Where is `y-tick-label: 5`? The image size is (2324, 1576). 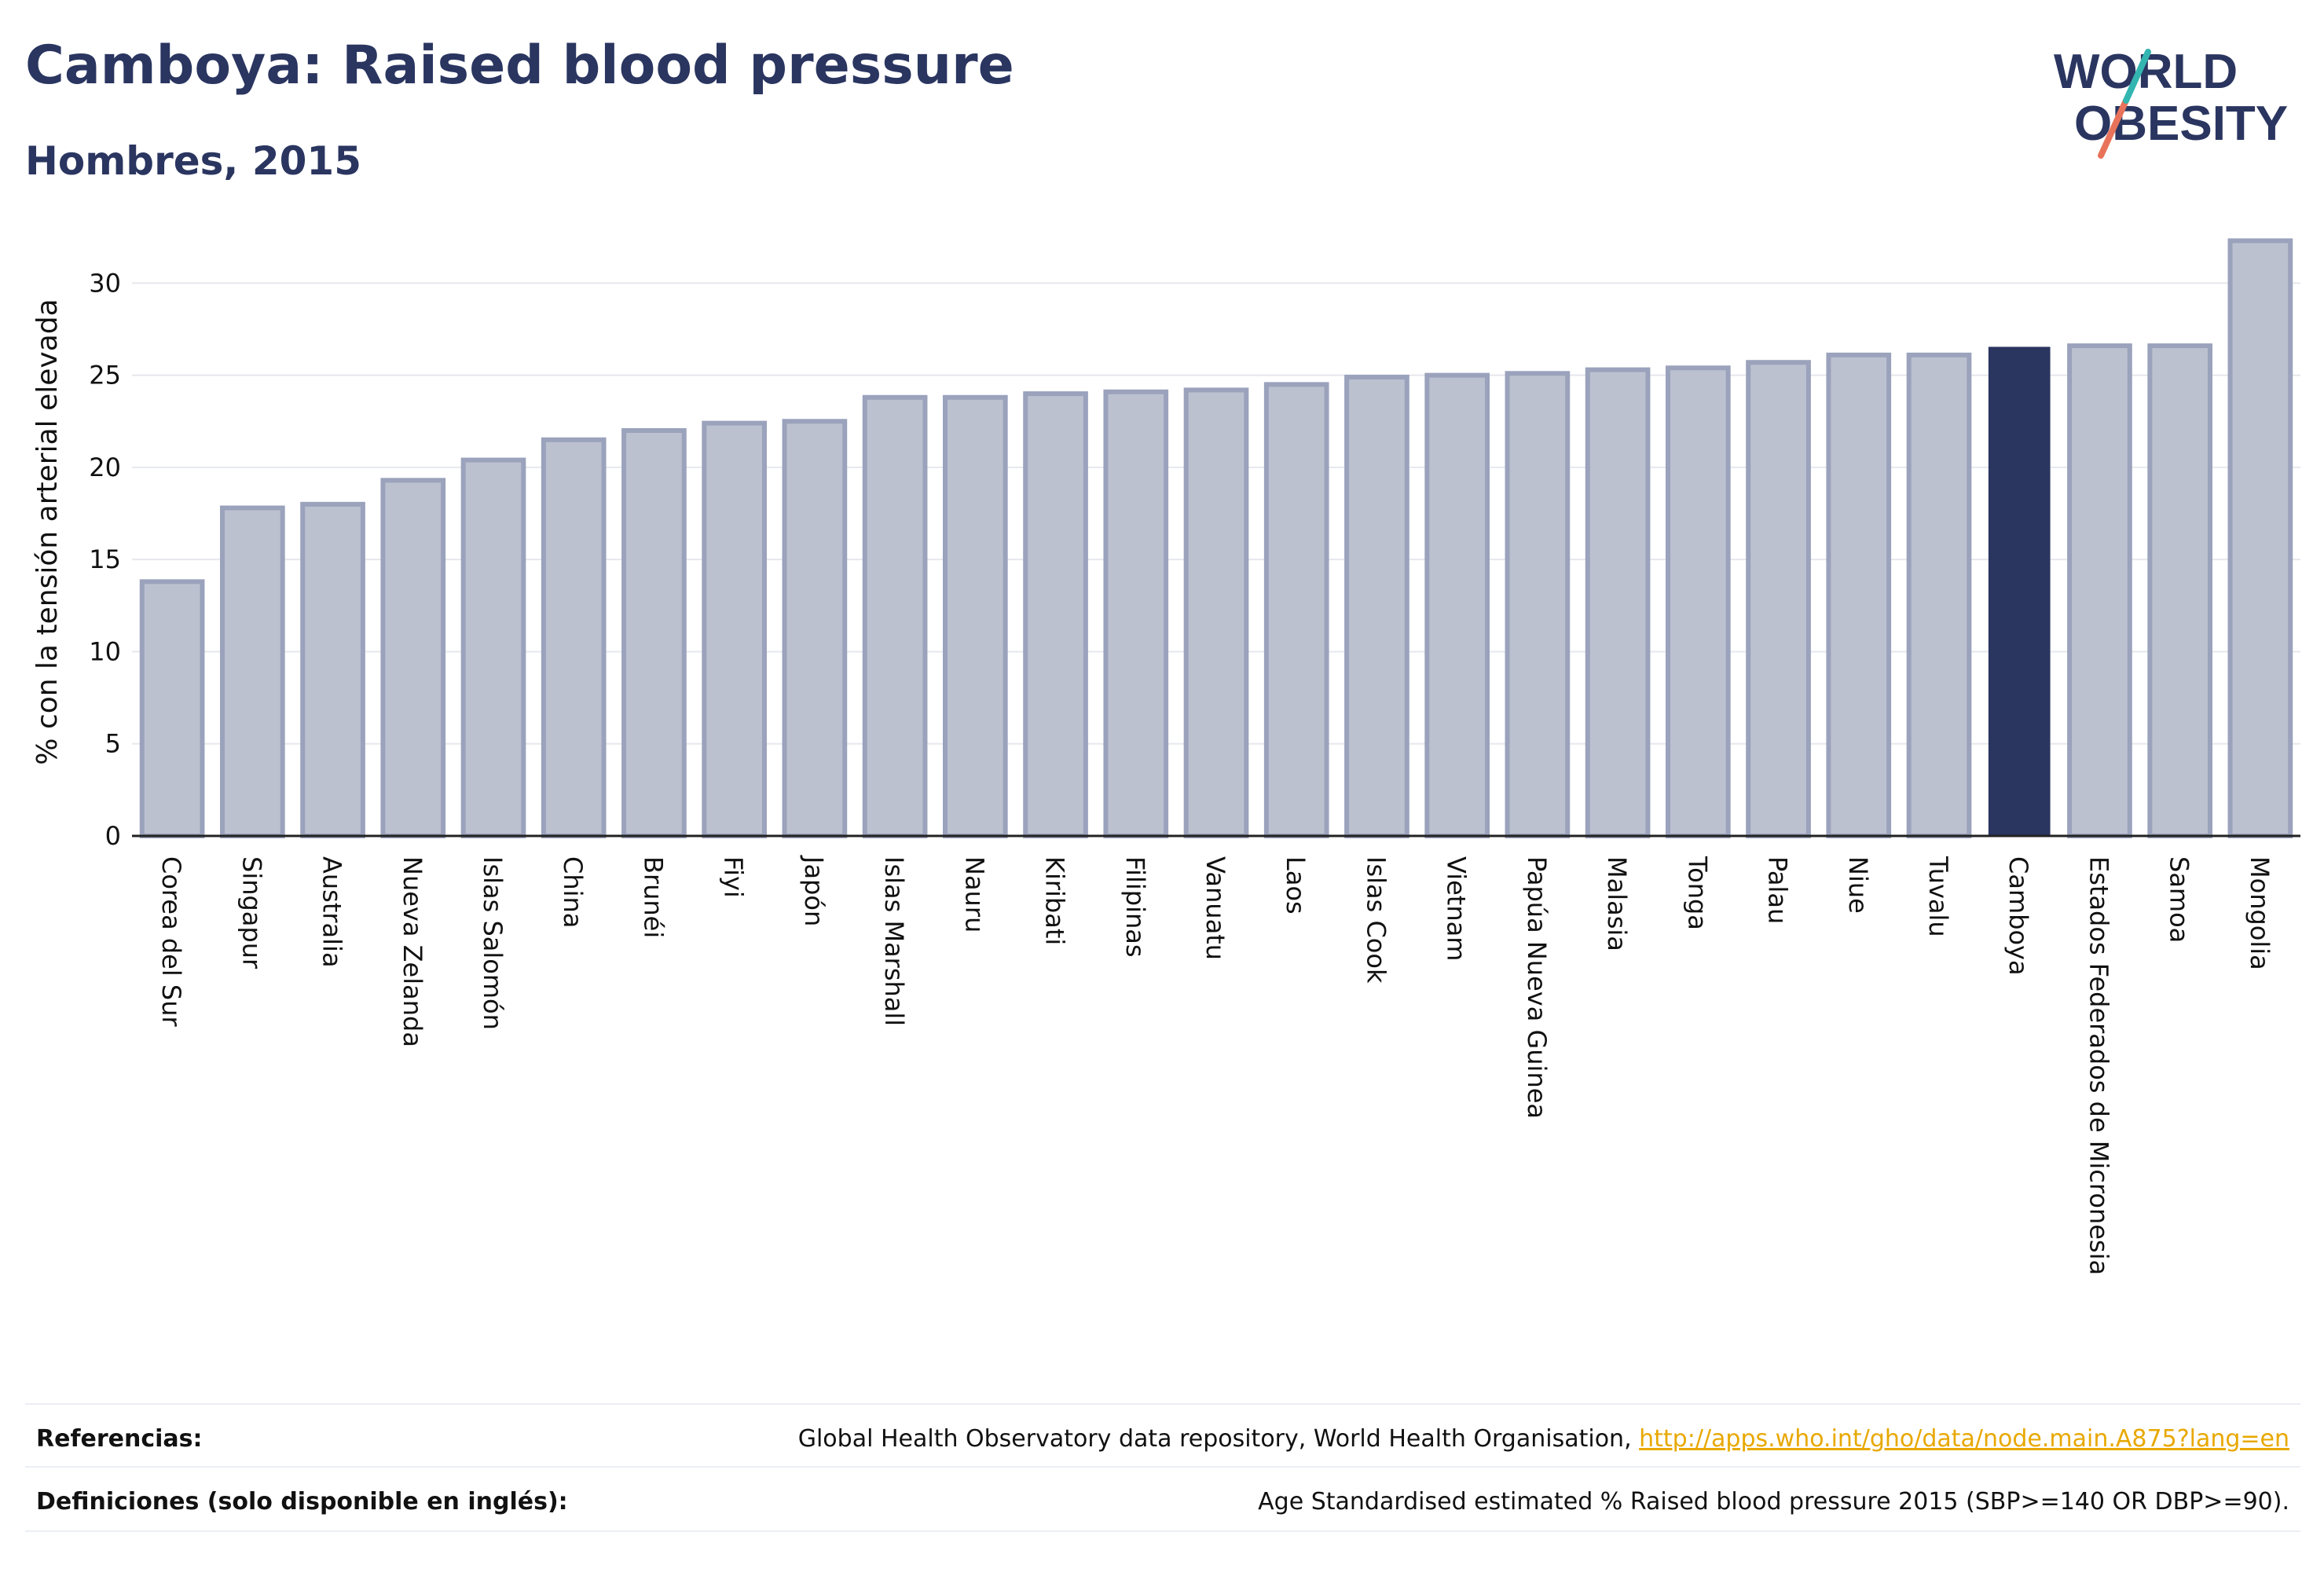 y-tick-label: 5 is located at coordinates (113, 744).